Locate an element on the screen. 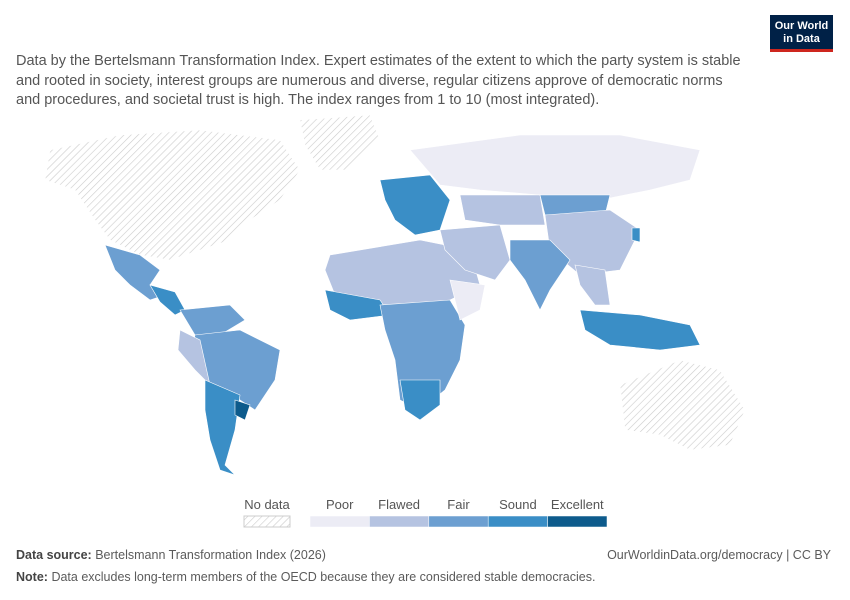 The image size is (850, 600). legend: No data Poor Flawed Fair Sound Excellent is located at coordinates (425, 512).